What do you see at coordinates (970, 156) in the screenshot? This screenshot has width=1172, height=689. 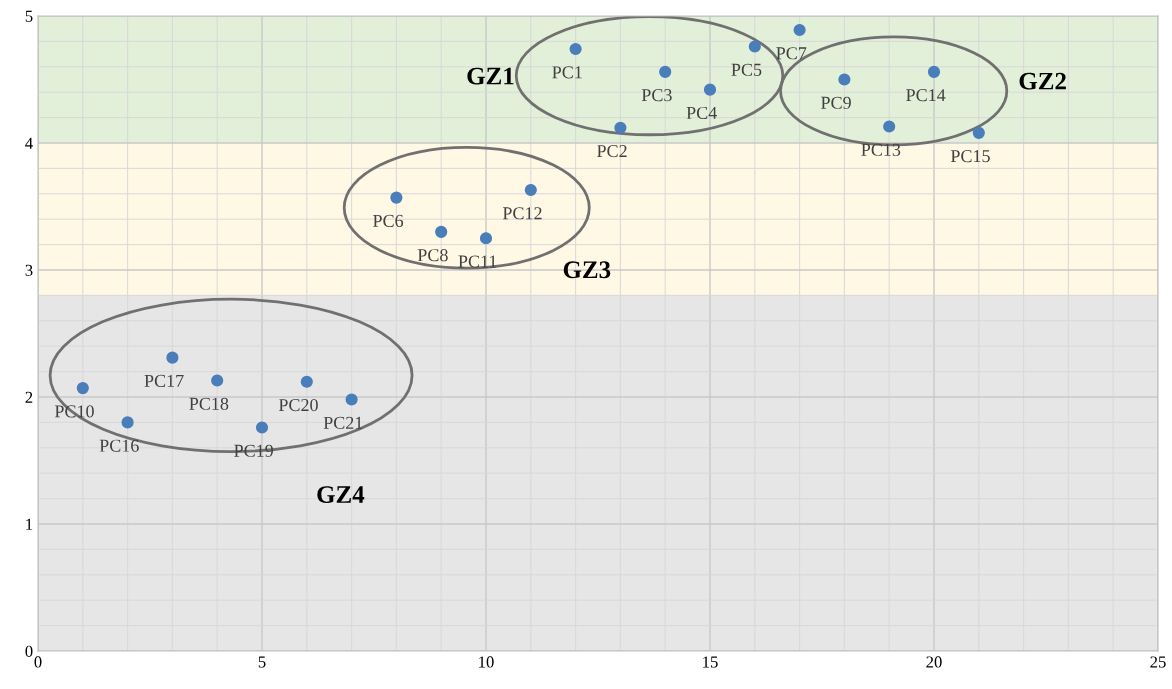 I see `annotation: PC15` at bounding box center [970, 156].